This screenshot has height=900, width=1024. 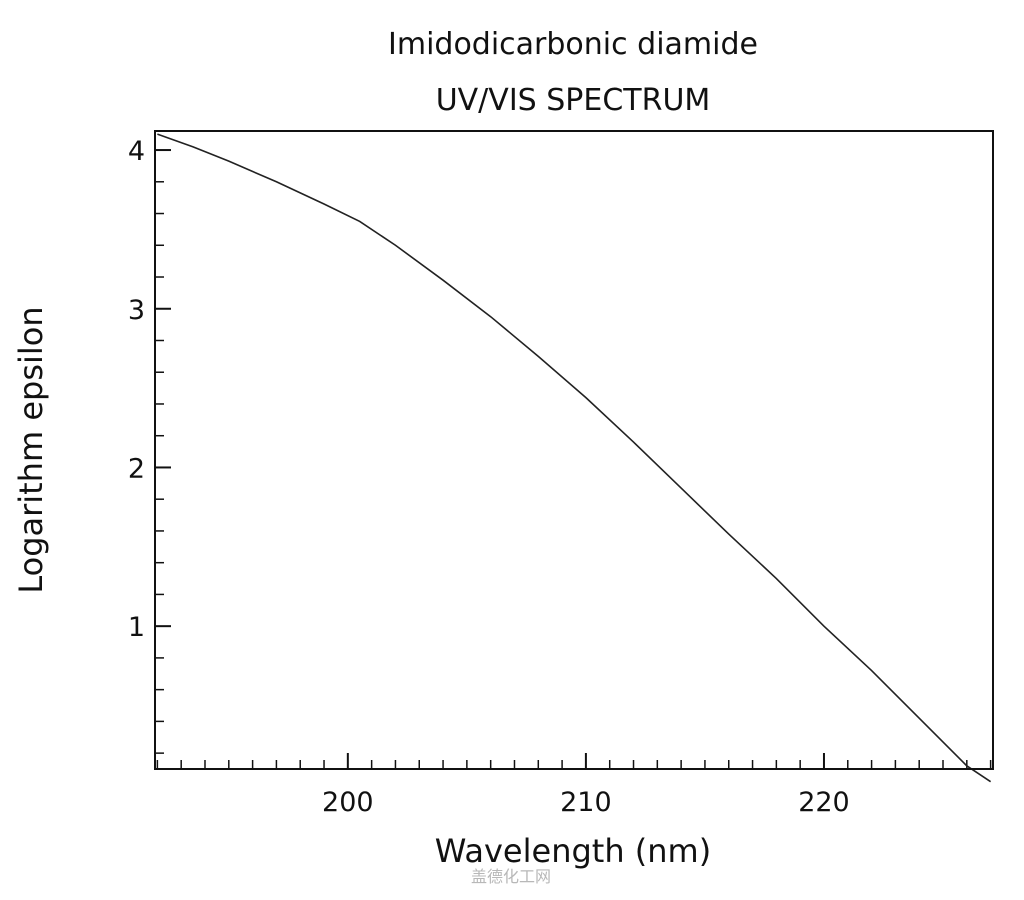 What do you see at coordinates (136, 151) in the screenshot?
I see `y-tick-label: 4` at bounding box center [136, 151].